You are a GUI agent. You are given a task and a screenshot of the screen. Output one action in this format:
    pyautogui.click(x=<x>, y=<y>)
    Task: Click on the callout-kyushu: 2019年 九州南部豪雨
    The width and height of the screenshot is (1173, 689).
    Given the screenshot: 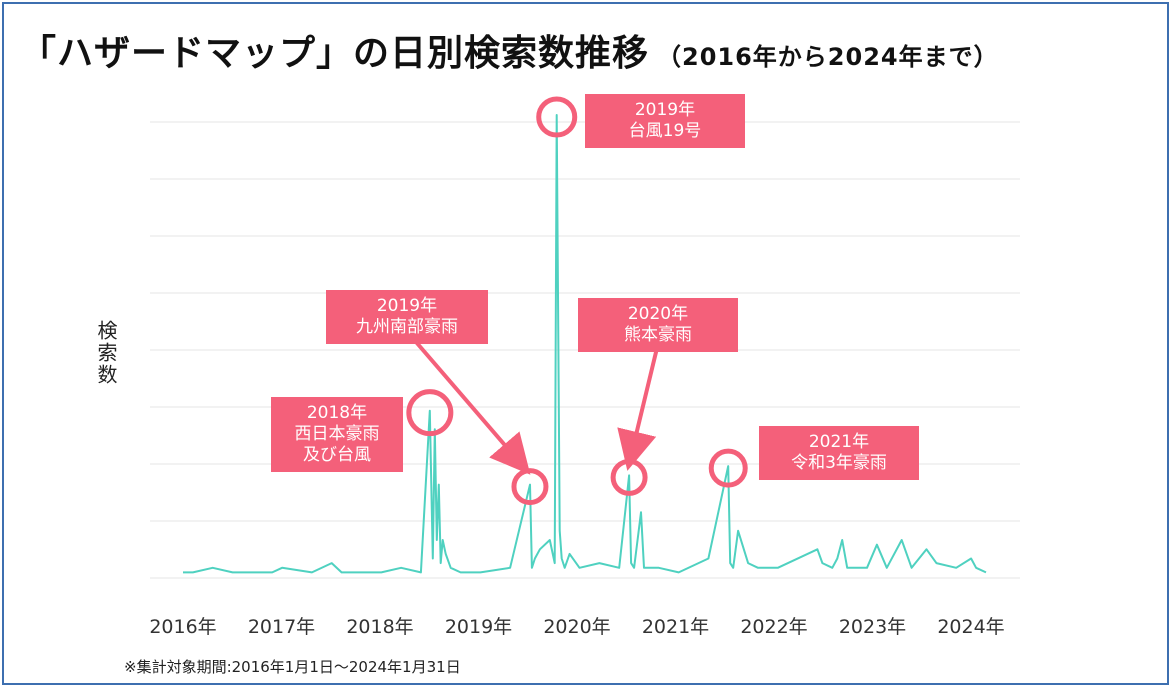 What is the action you would take?
    pyautogui.click(x=407, y=317)
    